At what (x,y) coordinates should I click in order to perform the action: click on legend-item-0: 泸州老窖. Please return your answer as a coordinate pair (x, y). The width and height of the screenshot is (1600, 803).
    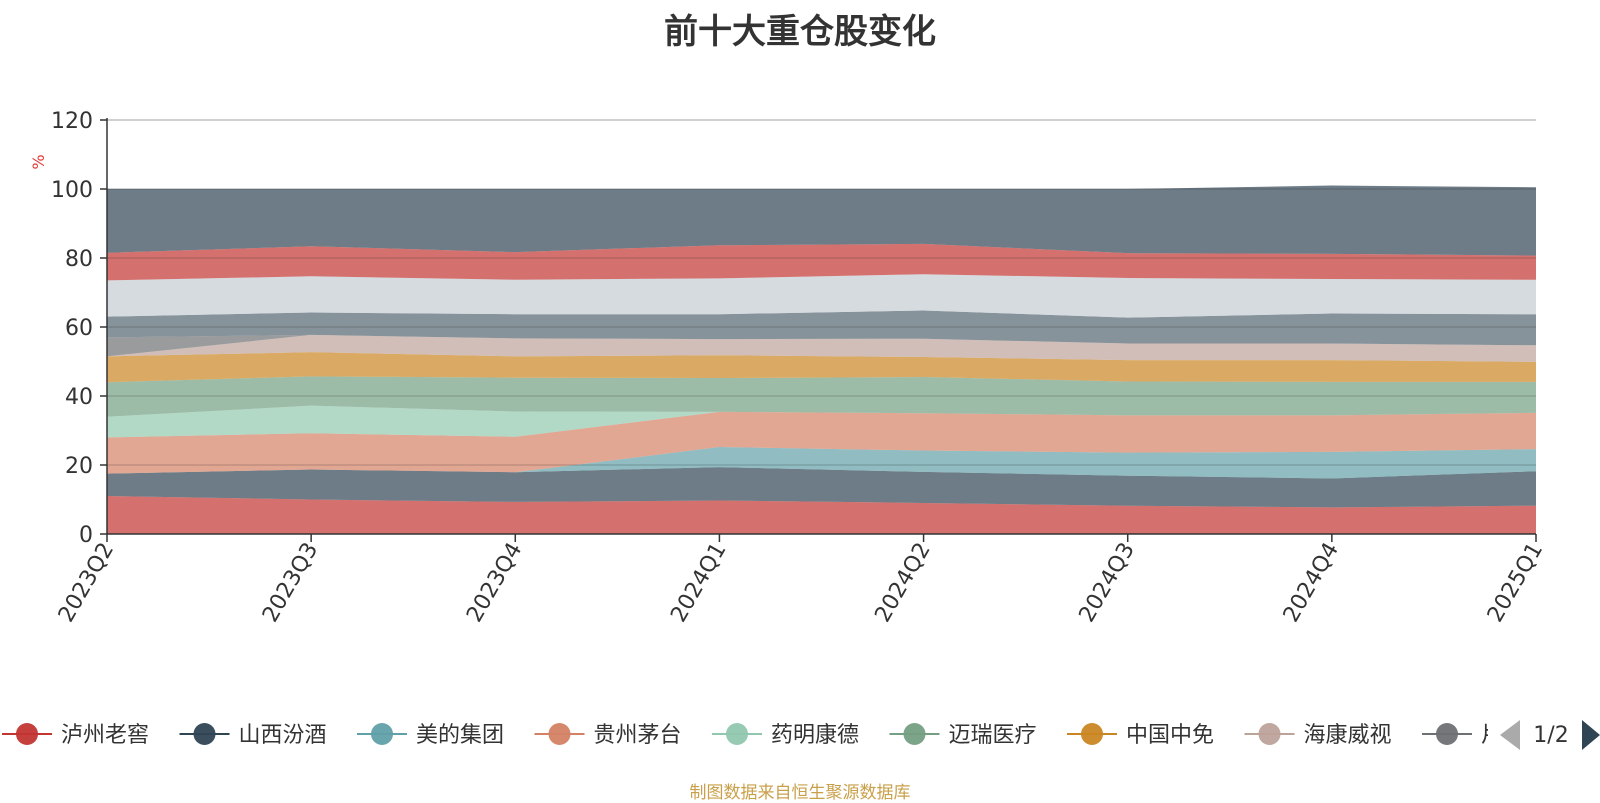
    Looking at the image, I should click on (75, 735).